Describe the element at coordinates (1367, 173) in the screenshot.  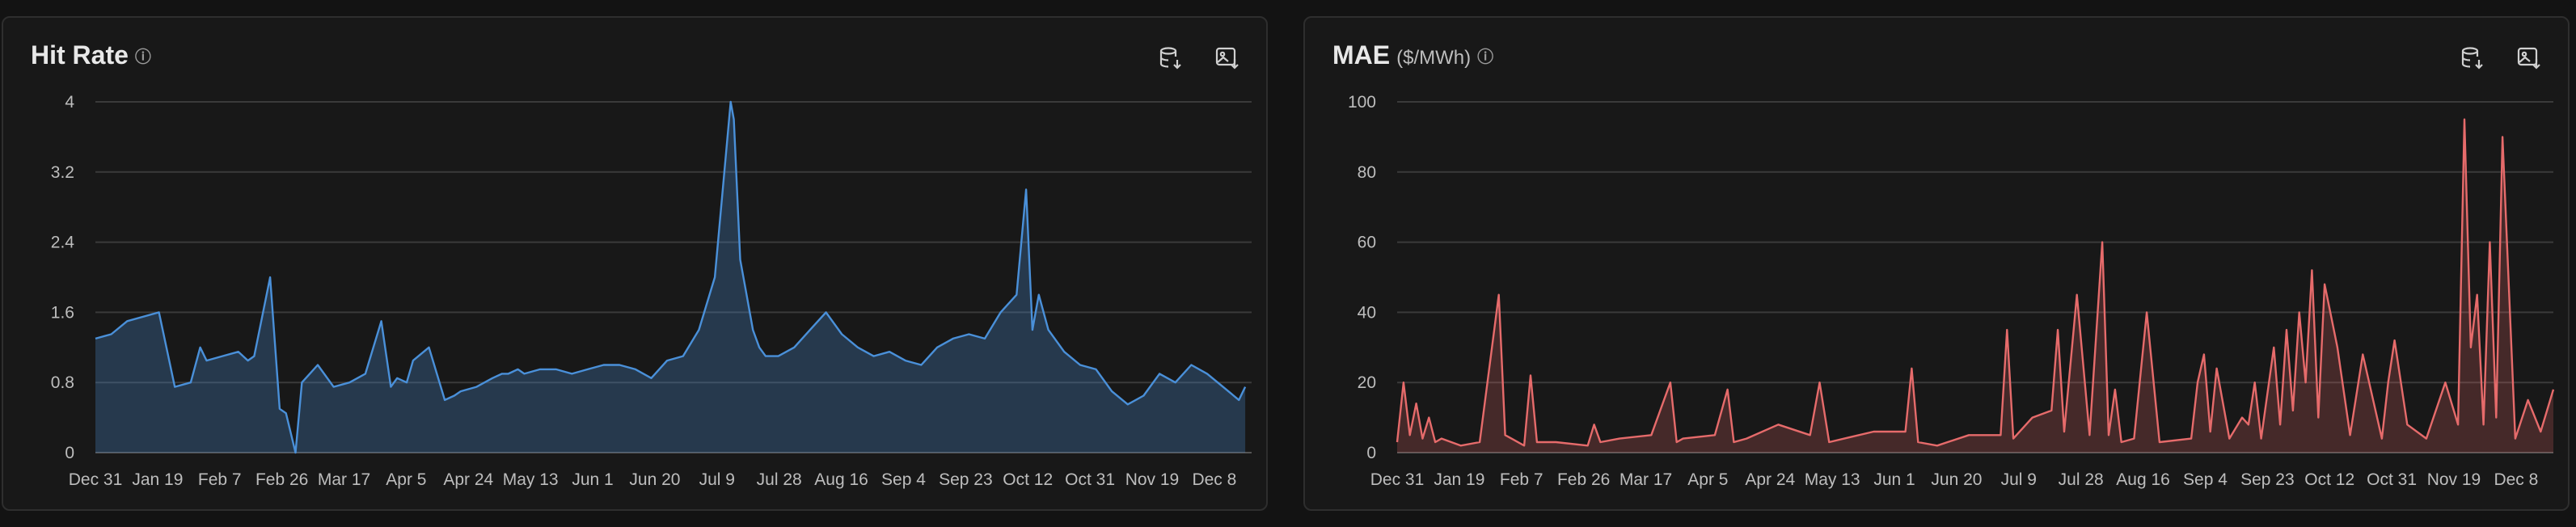
I see `y-tick-label: 80` at that location.